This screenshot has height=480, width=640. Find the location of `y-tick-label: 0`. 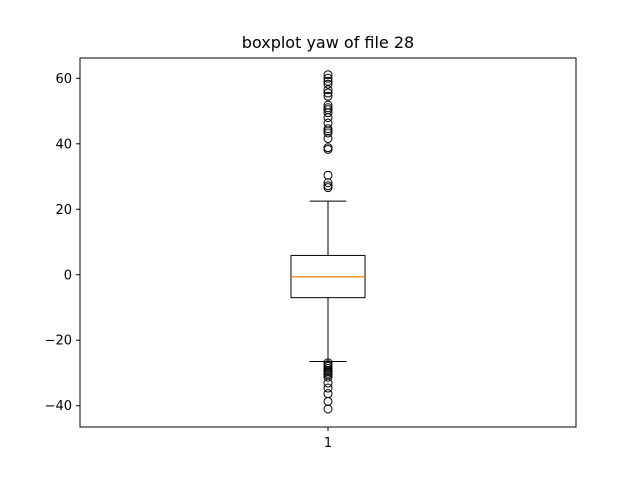

y-tick-label: 0 is located at coordinates (68, 275).